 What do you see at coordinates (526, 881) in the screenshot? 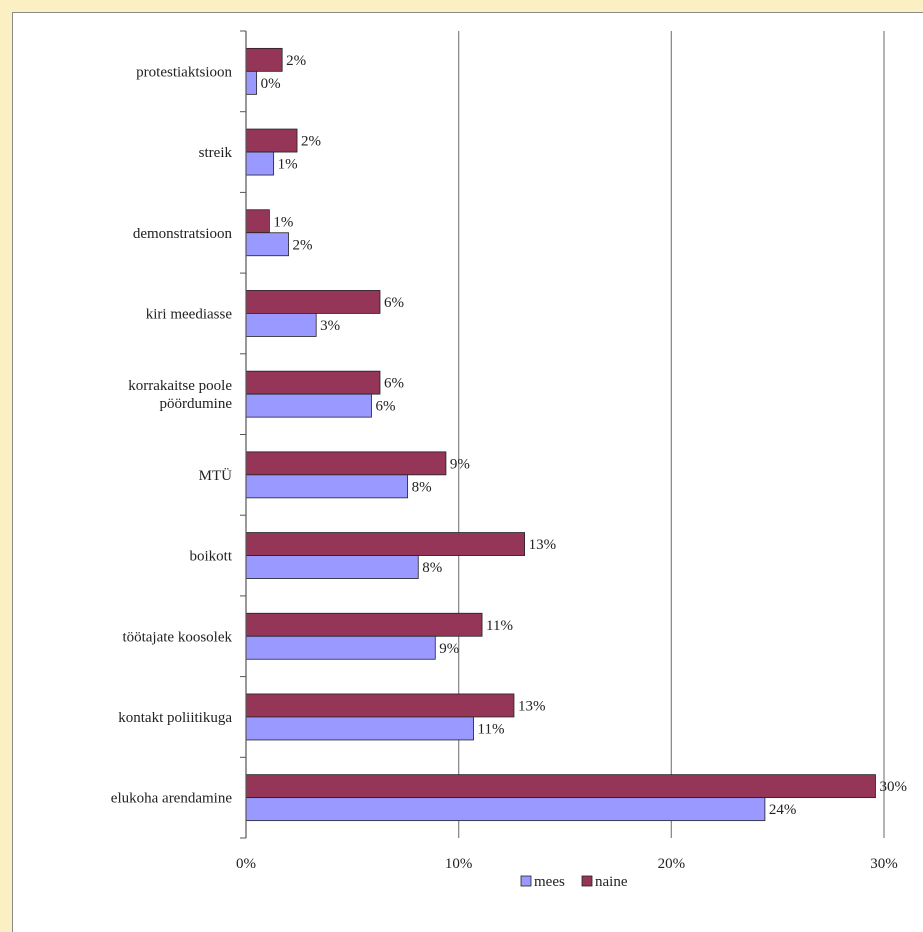
I see `legend-swatch-mees` at bounding box center [526, 881].